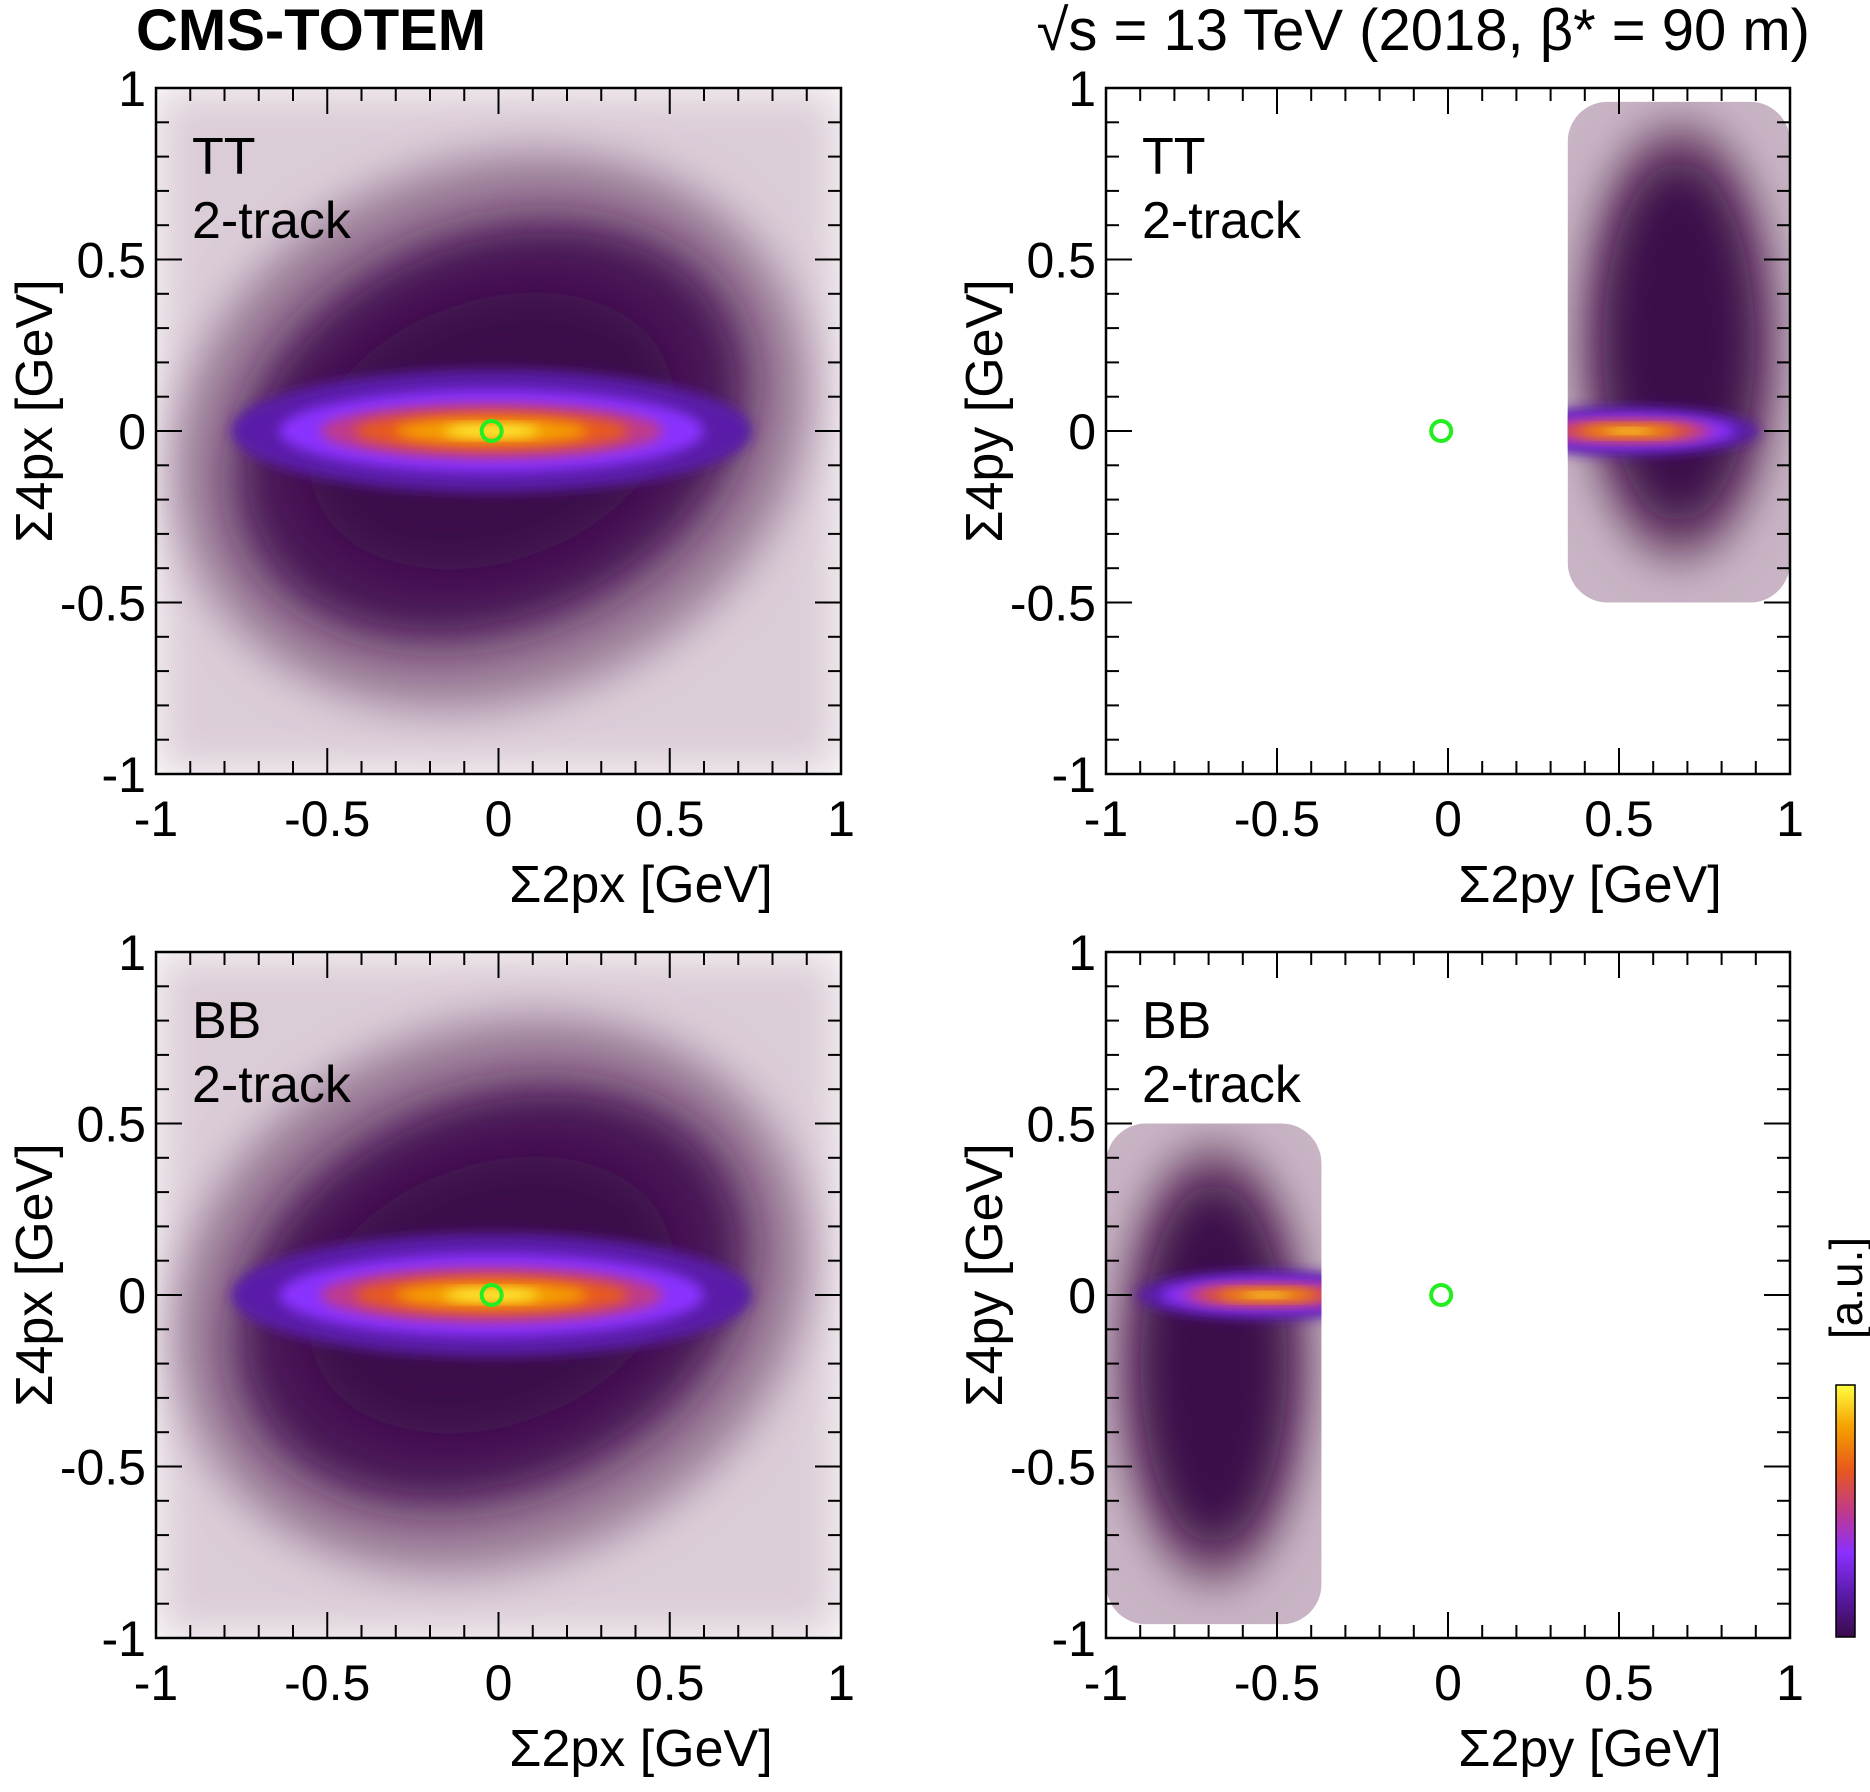 The width and height of the screenshot is (1870, 1792). I want to click on colorbar: [a.u.], so click(1845, 1437).